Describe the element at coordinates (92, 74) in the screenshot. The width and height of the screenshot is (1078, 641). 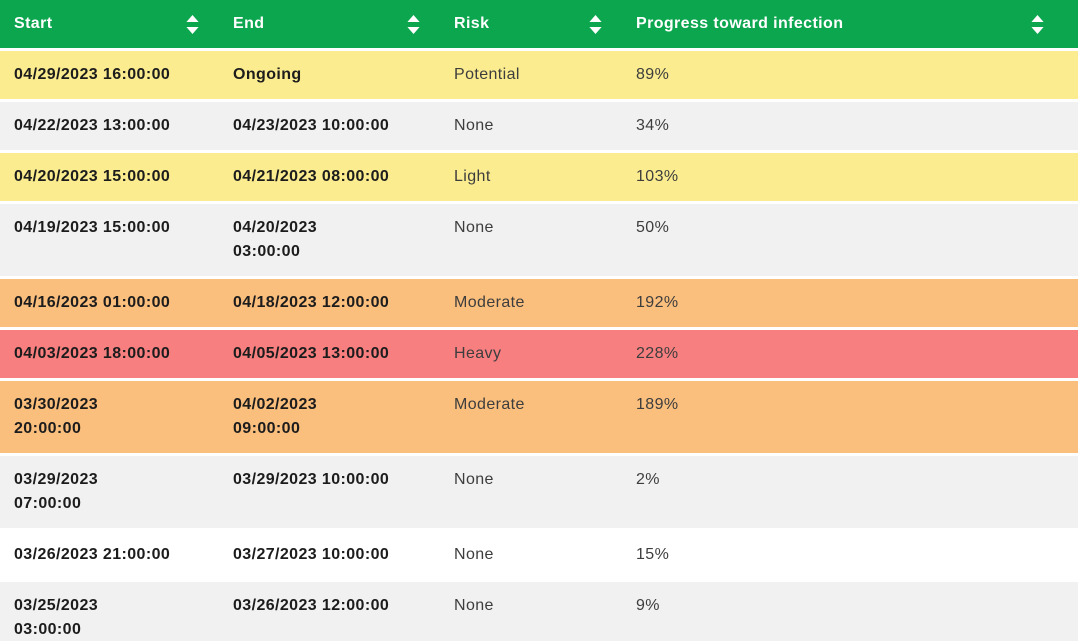
I see `cell-start: 04/29/2023 16:00:00` at that location.